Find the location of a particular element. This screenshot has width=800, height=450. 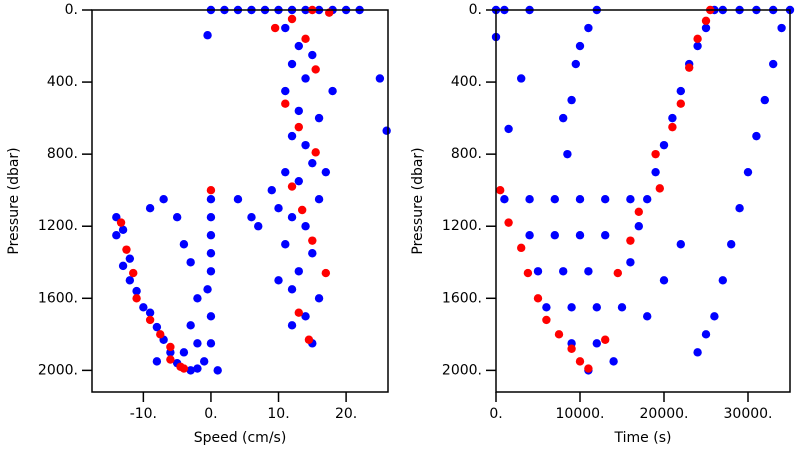

x-tick-label: 10000. is located at coordinates (580, 414).